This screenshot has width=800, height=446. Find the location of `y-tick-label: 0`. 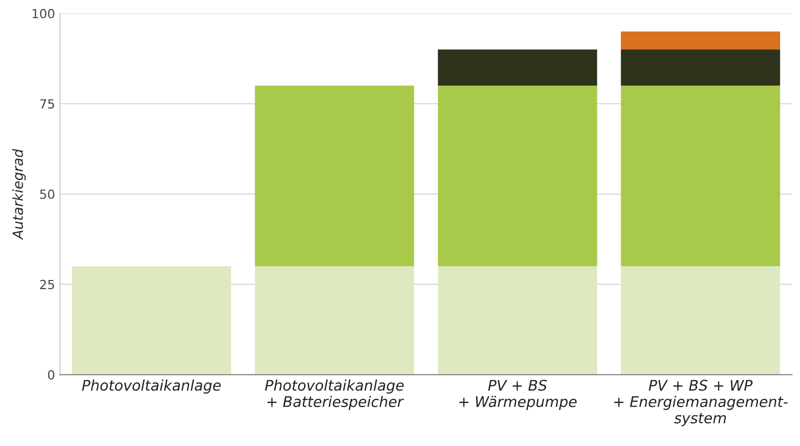

y-tick-label: 0 is located at coordinates (51, 375).